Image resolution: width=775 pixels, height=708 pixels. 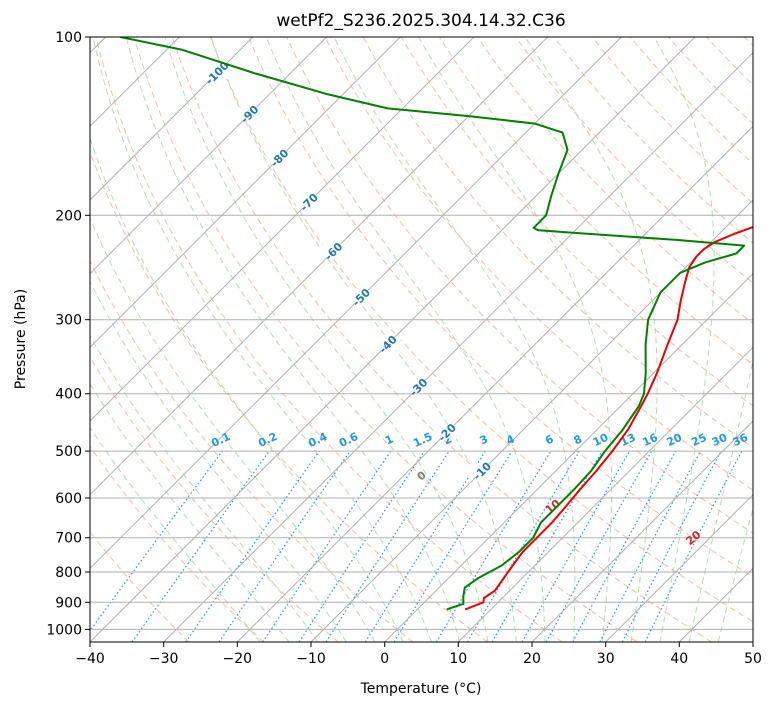 What do you see at coordinates (311, 659) in the screenshot?
I see `x-tick-label: −10` at bounding box center [311, 659].